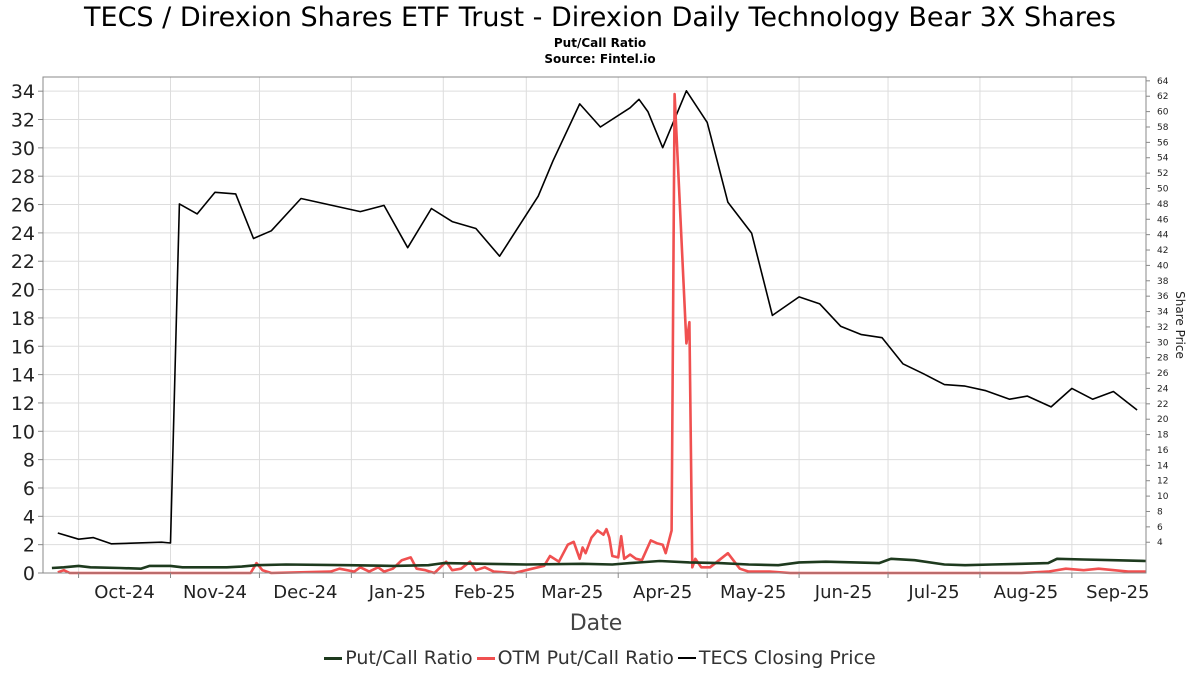 The height and width of the screenshot is (675, 1200). I want to click on legend-label-put-call: Put/Call Ratio, so click(409, 658).